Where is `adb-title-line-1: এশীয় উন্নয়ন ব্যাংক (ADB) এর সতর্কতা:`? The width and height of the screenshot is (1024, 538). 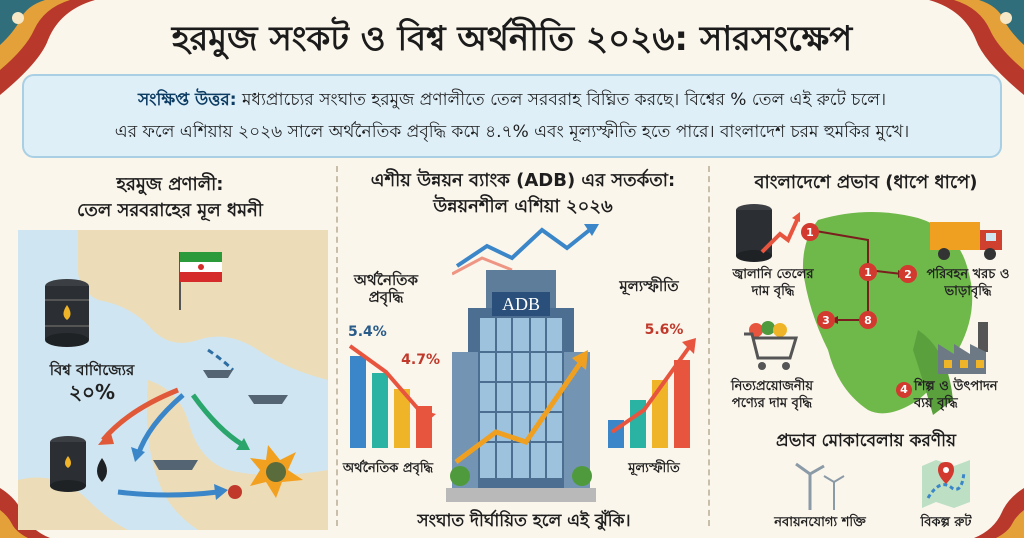 adb-title-line-1: এশীয় উন্নয়ন ব্যাংক (ADB) এর সতর্কতা: is located at coordinates (523, 180).